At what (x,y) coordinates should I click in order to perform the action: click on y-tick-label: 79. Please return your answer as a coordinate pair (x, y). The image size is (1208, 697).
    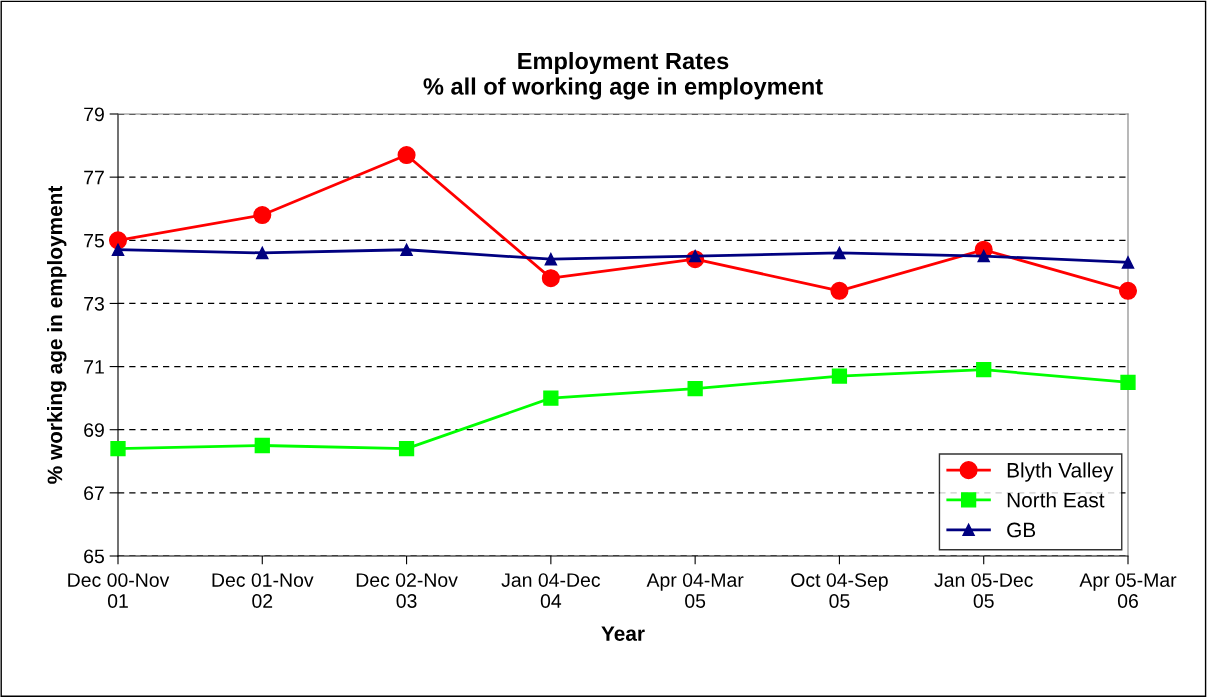
    Looking at the image, I should click on (94, 114).